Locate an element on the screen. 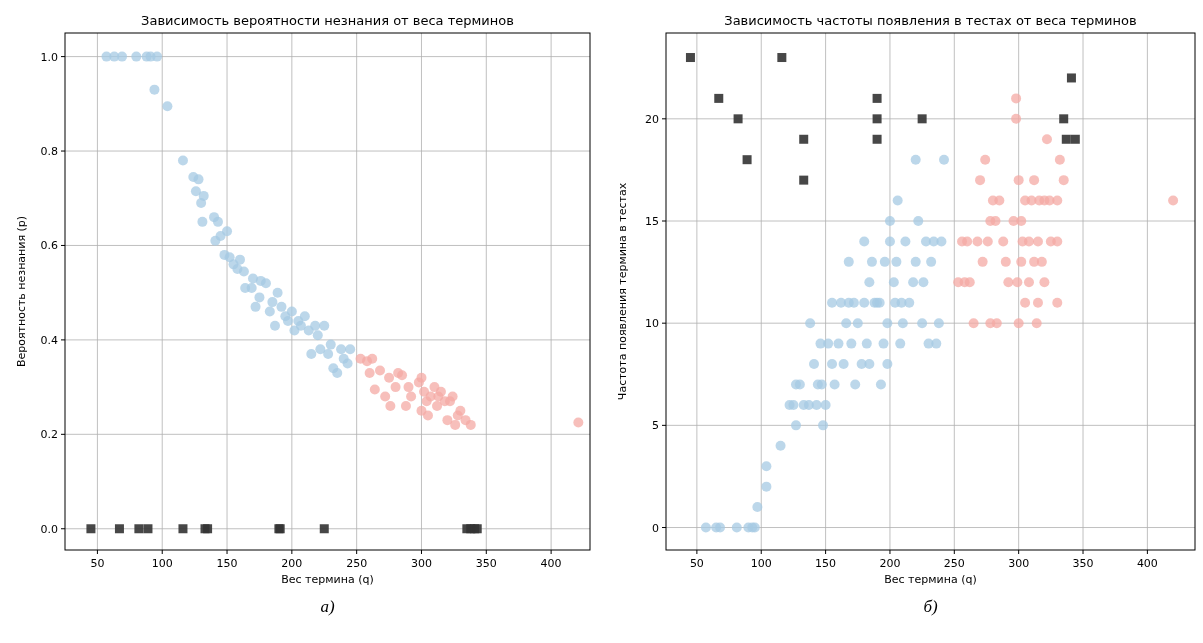  y-tick-label: 0.4 is located at coordinates (49, 340).